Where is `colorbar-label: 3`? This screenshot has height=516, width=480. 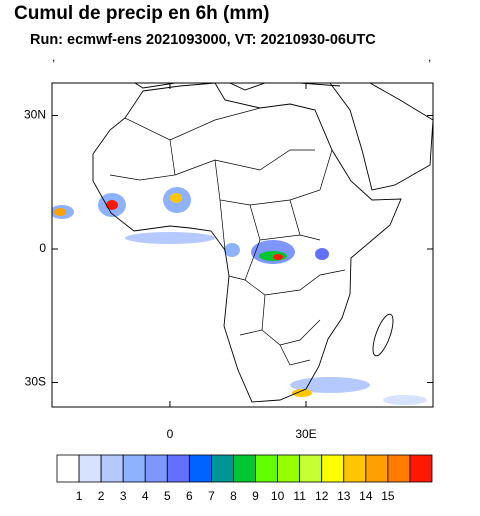 colorbar-label: 3 is located at coordinates (123, 496).